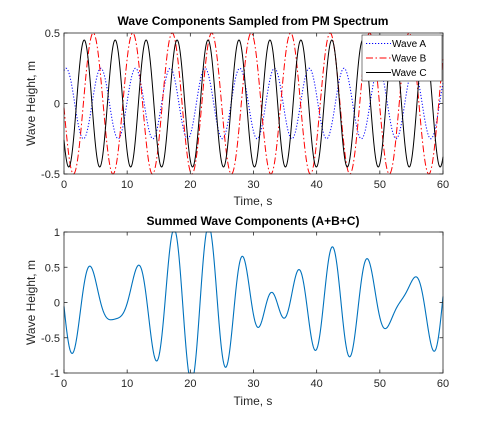 This screenshot has height=425, width=489. Describe the element at coordinates (50, 175) in the screenshot. I see `top-y-tick-label: -0.5` at that location.